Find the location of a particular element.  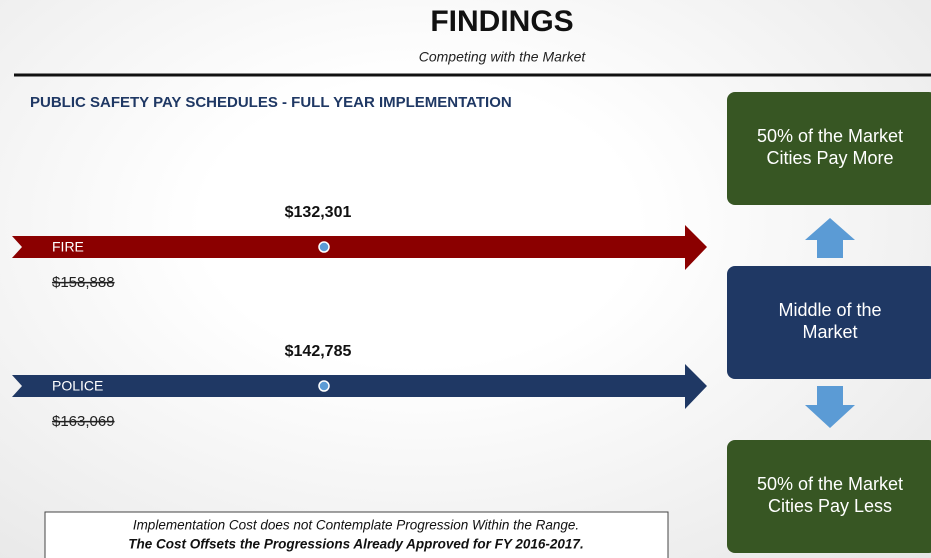

old-value: $158,888 is located at coordinates (83, 282).